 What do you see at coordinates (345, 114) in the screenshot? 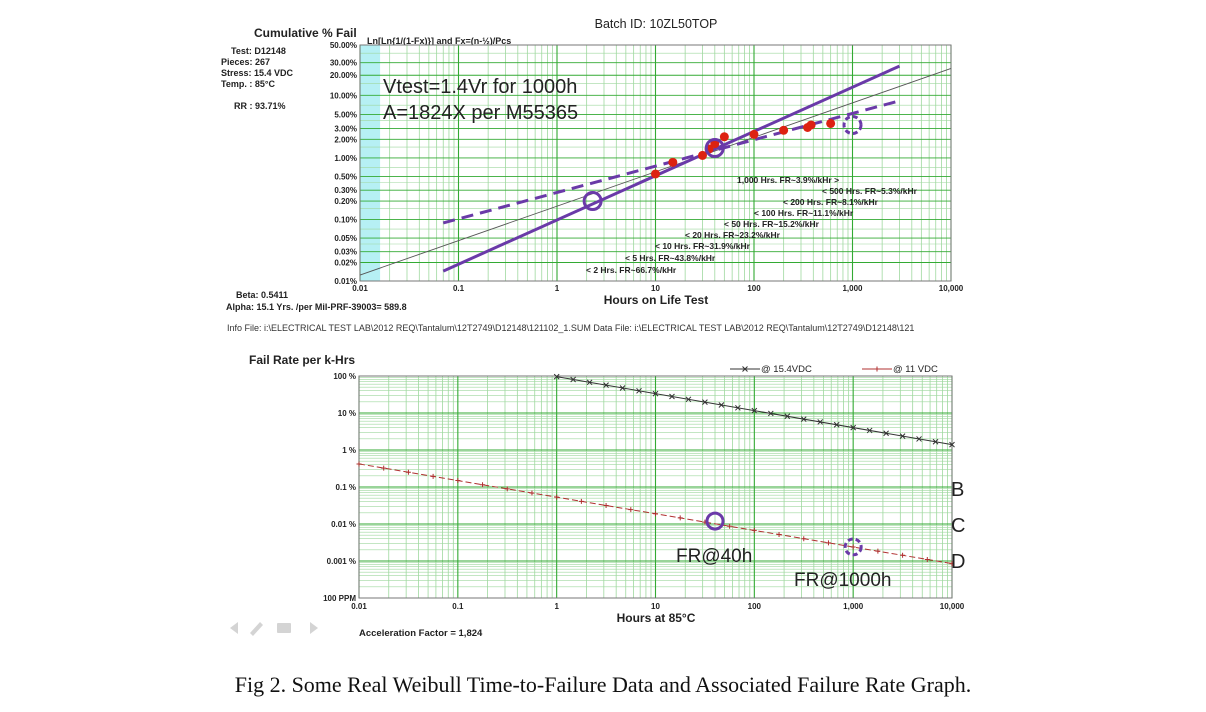
I see `top-y-tick-label: 5.00%` at bounding box center [345, 114].